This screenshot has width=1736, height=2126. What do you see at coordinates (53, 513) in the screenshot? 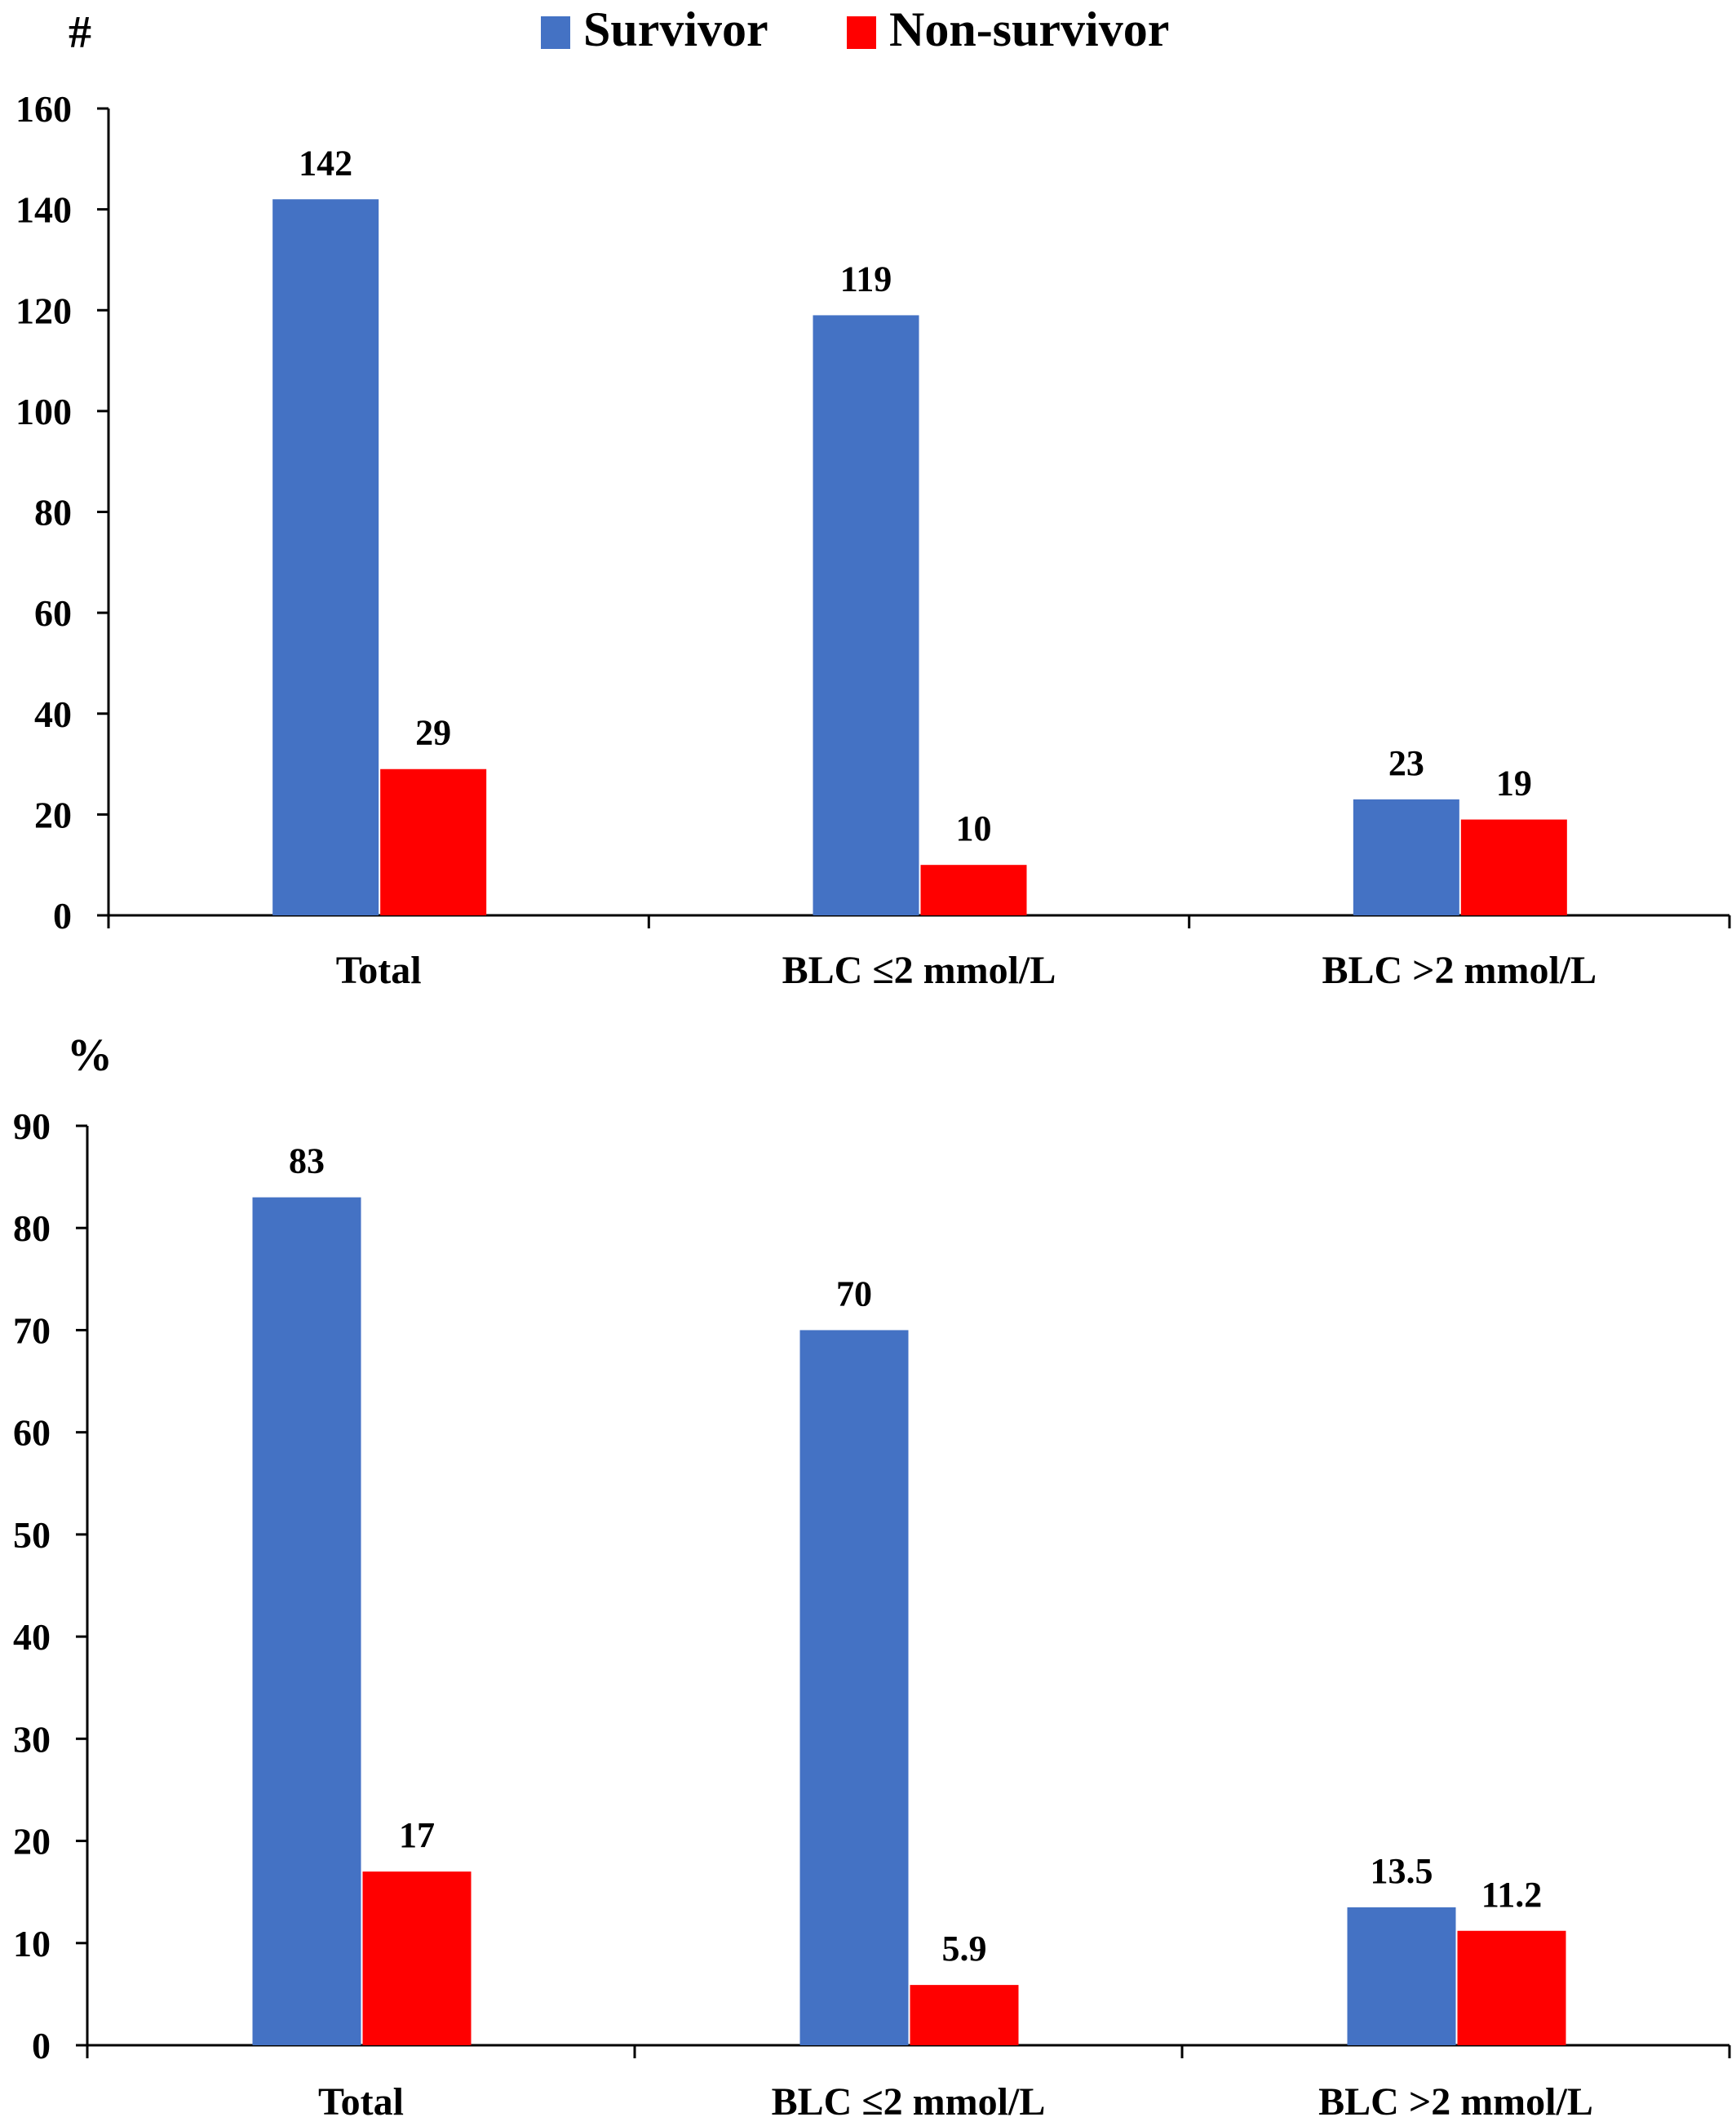
I see `y-tick-label-count-80: 80` at bounding box center [53, 513].